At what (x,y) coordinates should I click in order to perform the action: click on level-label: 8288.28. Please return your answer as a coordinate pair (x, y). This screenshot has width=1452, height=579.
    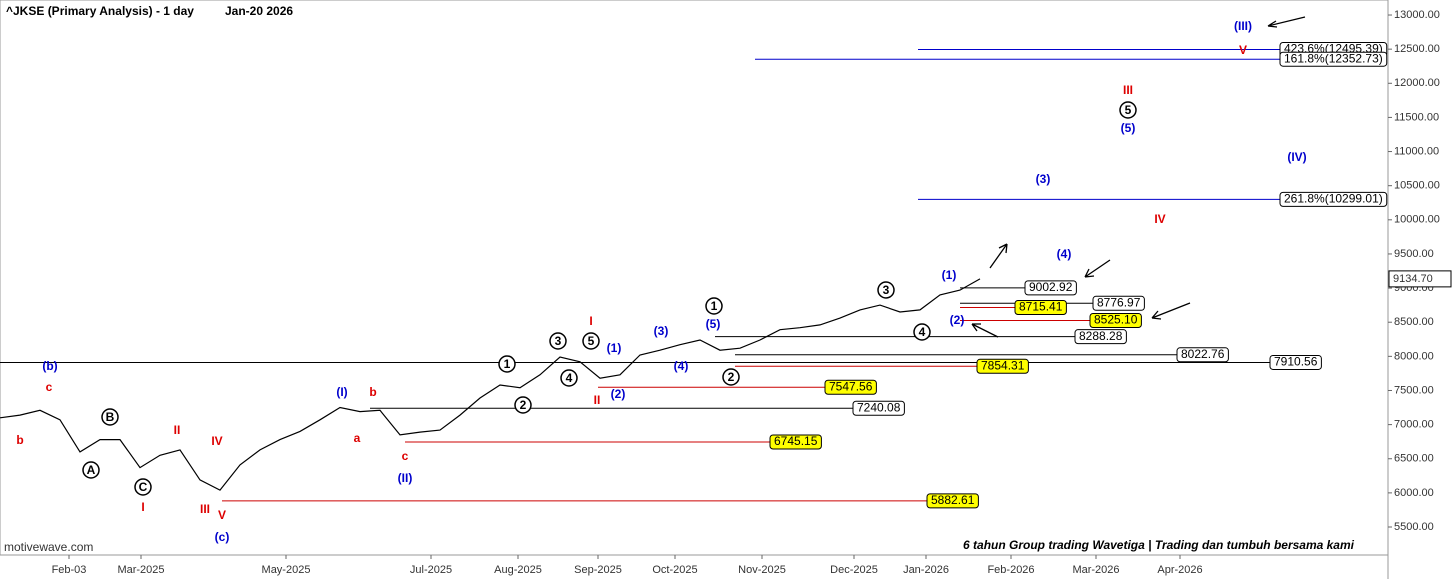
    Looking at the image, I should click on (1101, 336).